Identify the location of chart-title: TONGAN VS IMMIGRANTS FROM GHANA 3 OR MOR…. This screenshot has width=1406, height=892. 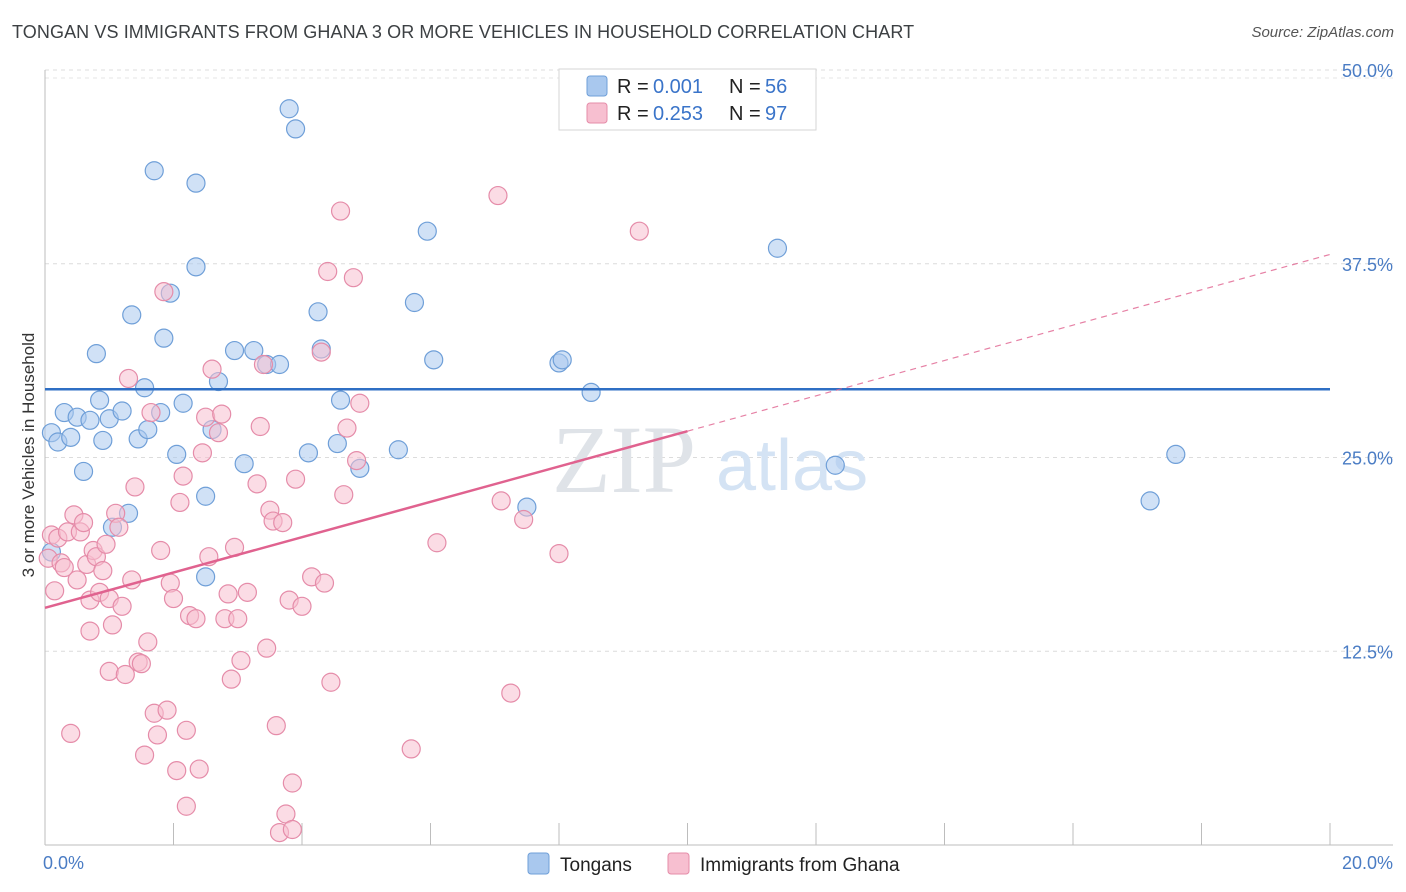
(463, 32).